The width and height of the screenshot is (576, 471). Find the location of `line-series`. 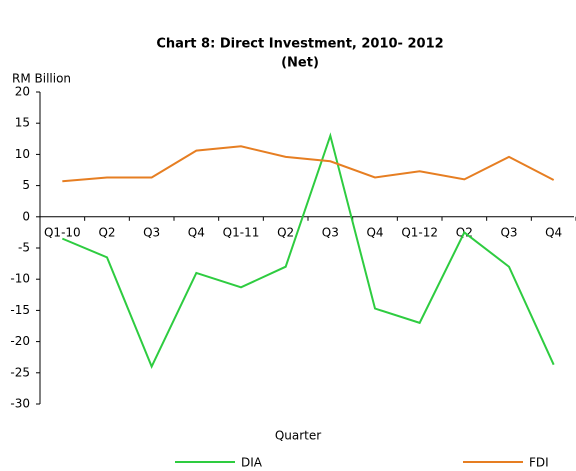

line-series is located at coordinates (308, 164).